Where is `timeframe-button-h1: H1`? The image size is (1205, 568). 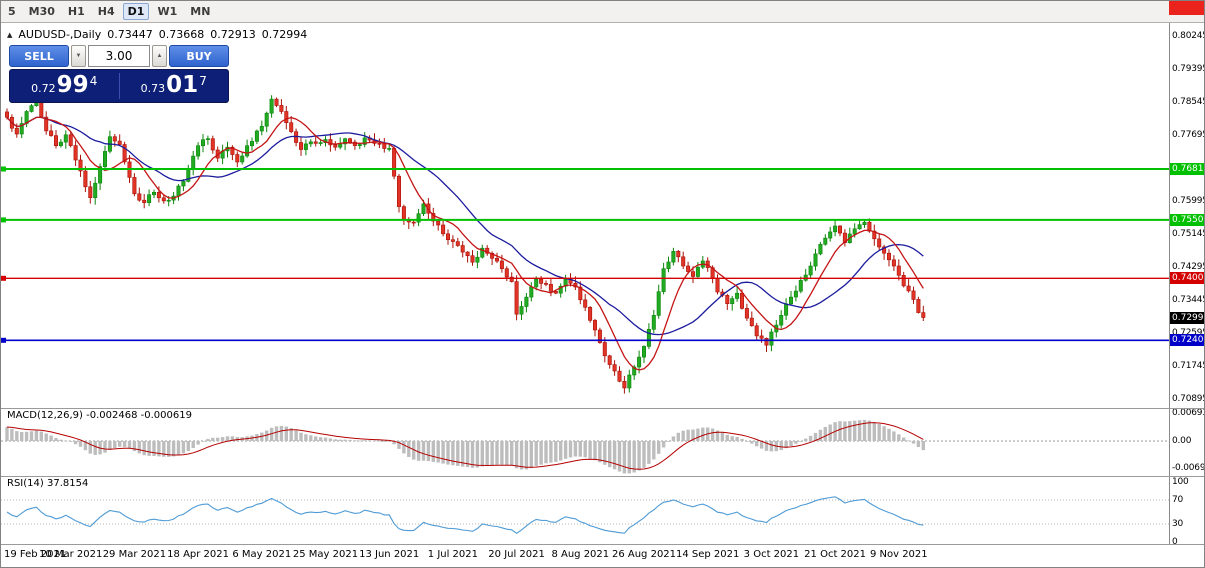
timeframe-button-h1: H1 is located at coordinates (76, 11).